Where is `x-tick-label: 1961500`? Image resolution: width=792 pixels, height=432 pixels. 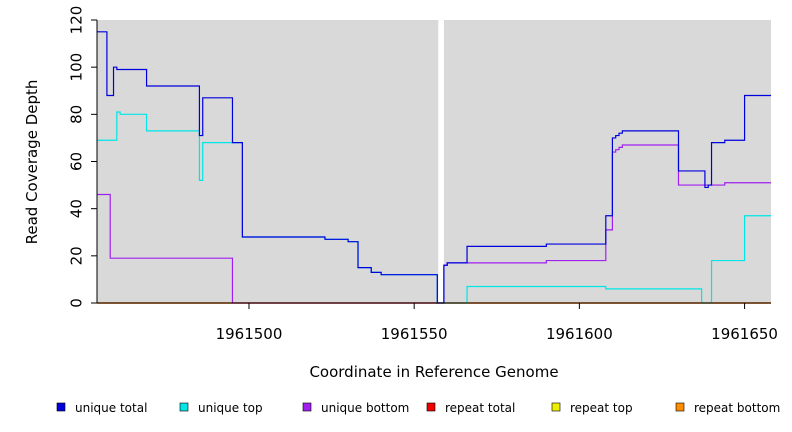
x-tick-label: 1961500 is located at coordinates (249, 334).